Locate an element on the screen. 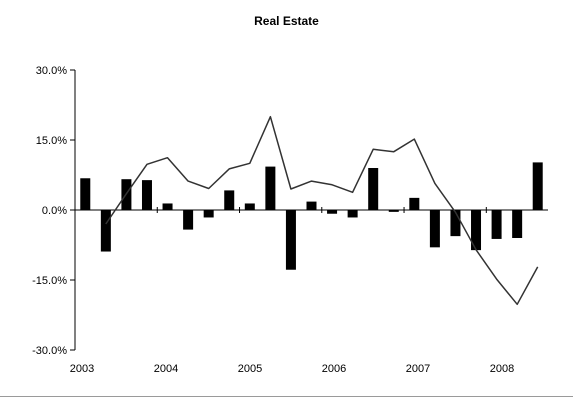  y-tick-label: 30.0% is located at coordinates (51, 71).